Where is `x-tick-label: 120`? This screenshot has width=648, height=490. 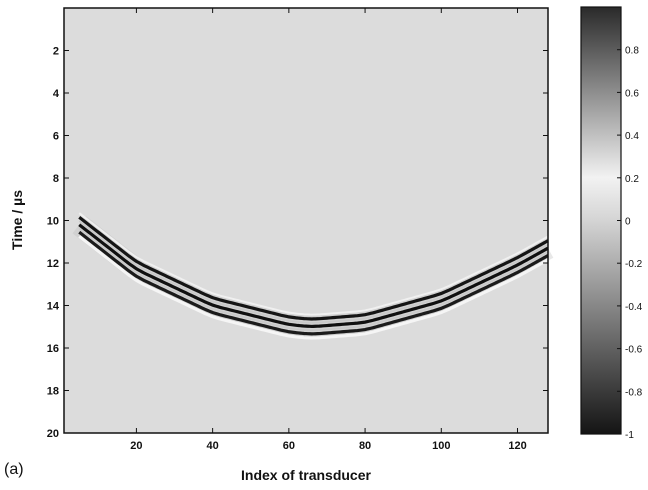 x-tick-label: 120 is located at coordinates (517, 446).